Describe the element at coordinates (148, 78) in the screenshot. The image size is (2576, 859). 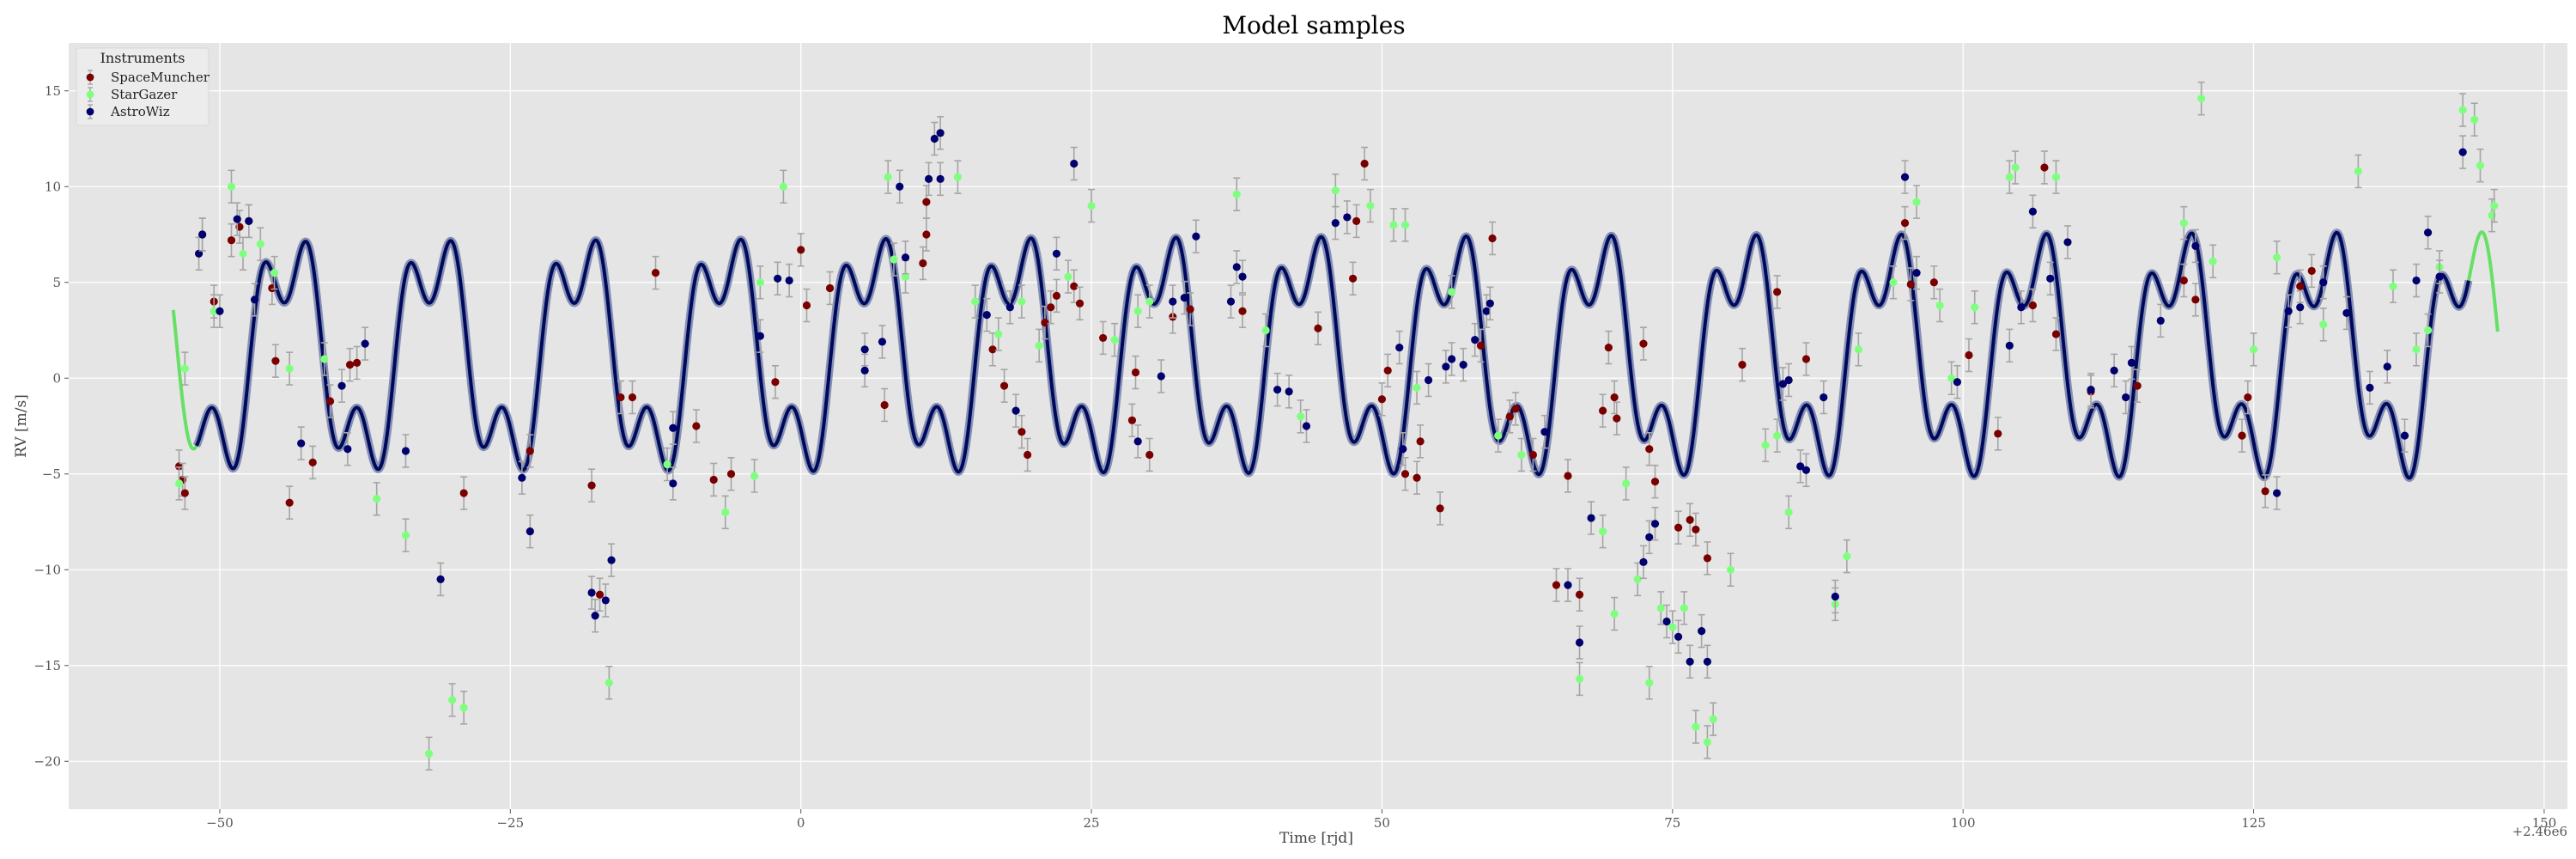
I see `legend-entry: SpaceMuncher` at that location.